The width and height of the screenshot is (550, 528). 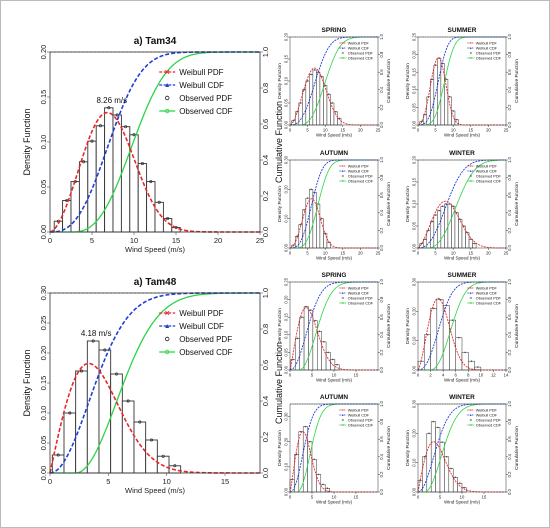 I want to click on y-tick-label: 0.05, so click(x=414, y=107).